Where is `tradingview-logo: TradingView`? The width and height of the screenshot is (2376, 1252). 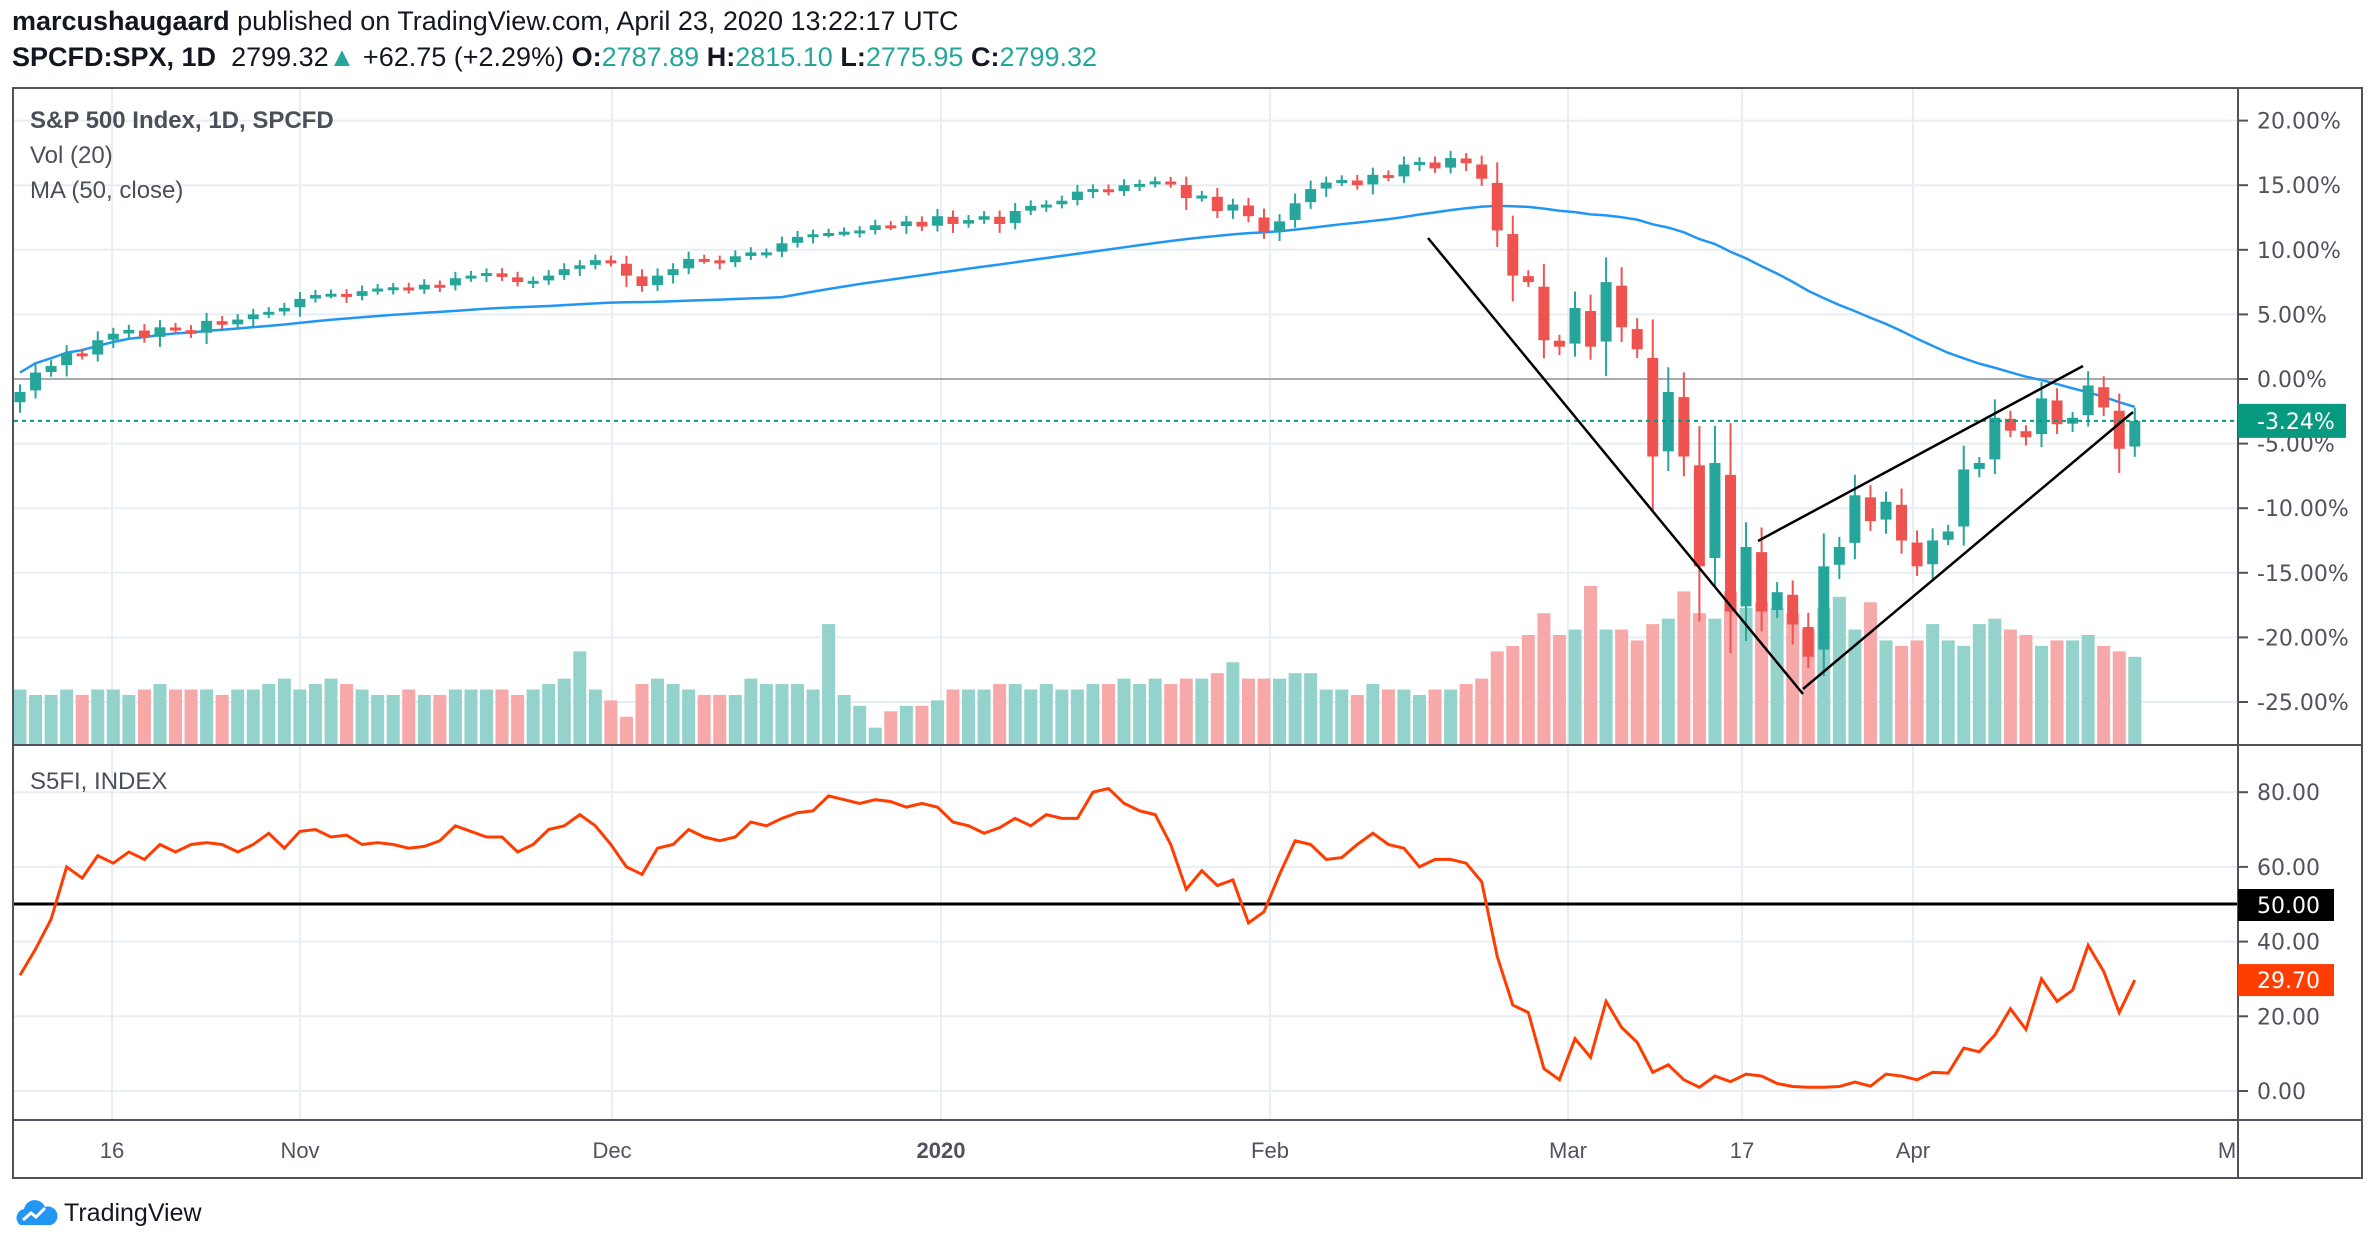
tradingview-logo: TradingView is located at coordinates (108, 1213).